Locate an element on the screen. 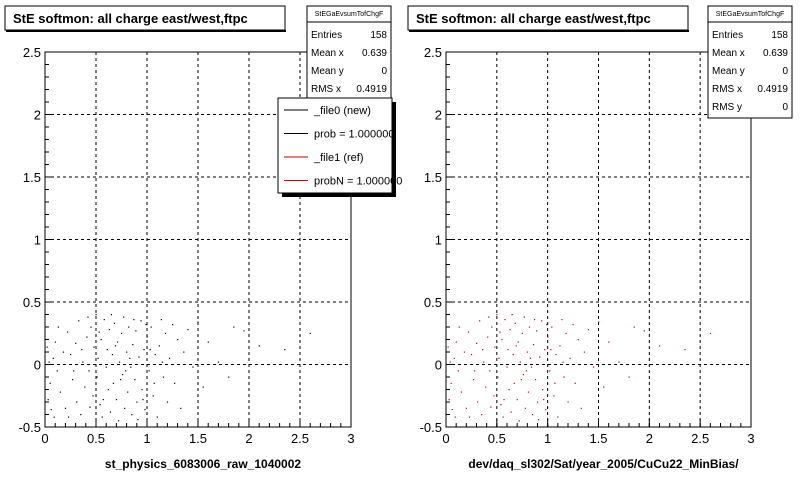 The height and width of the screenshot is (480, 800). stats-box is located at coordinates (750, 62).